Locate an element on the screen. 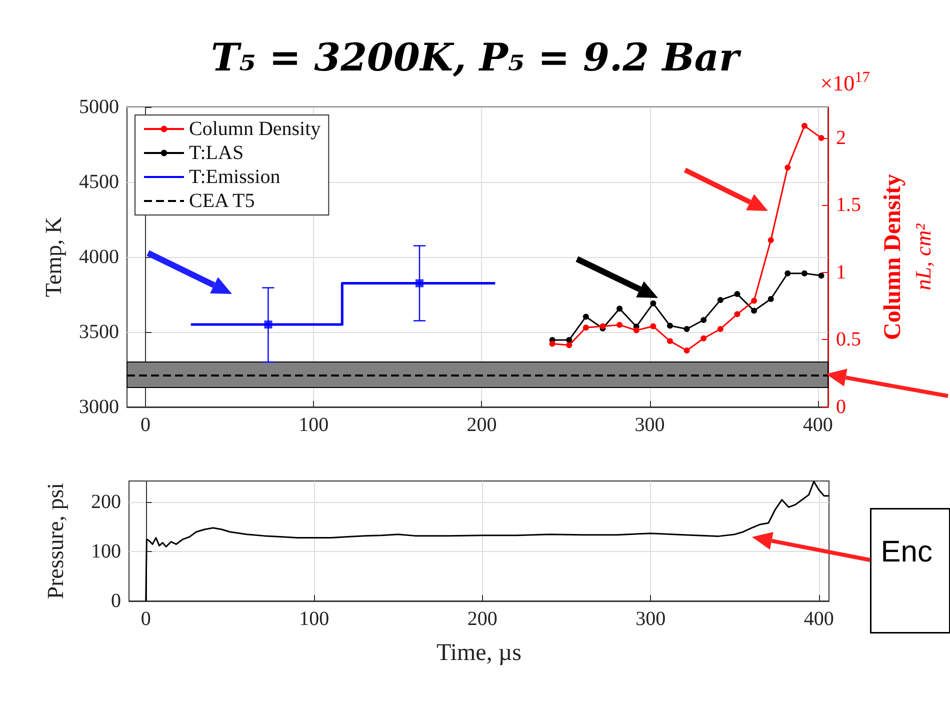 This screenshot has width=950, height=702. y2-tick-label: 2 is located at coordinates (841, 137).